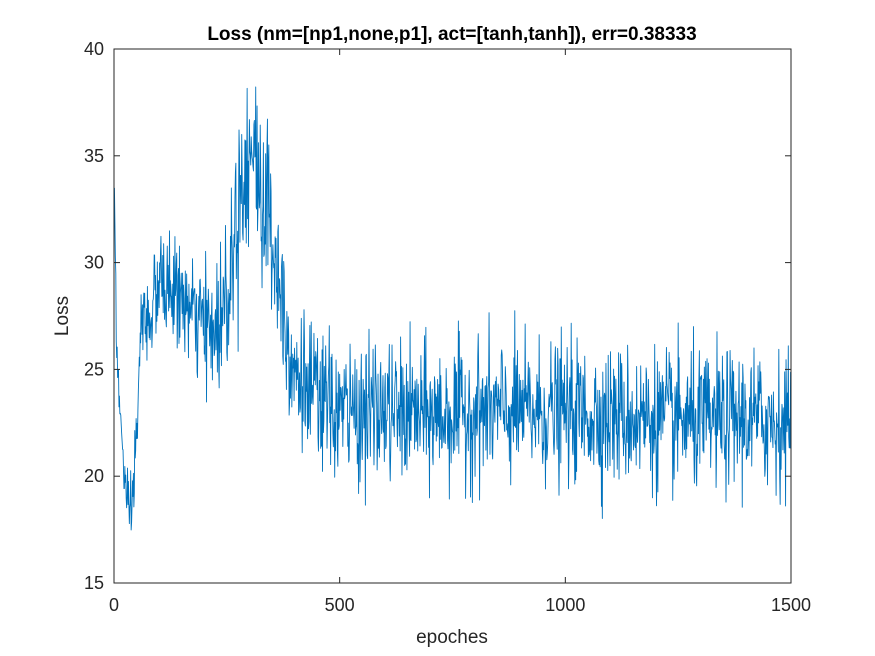  I want to click on x-axis-label: epoches, so click(452, 637).